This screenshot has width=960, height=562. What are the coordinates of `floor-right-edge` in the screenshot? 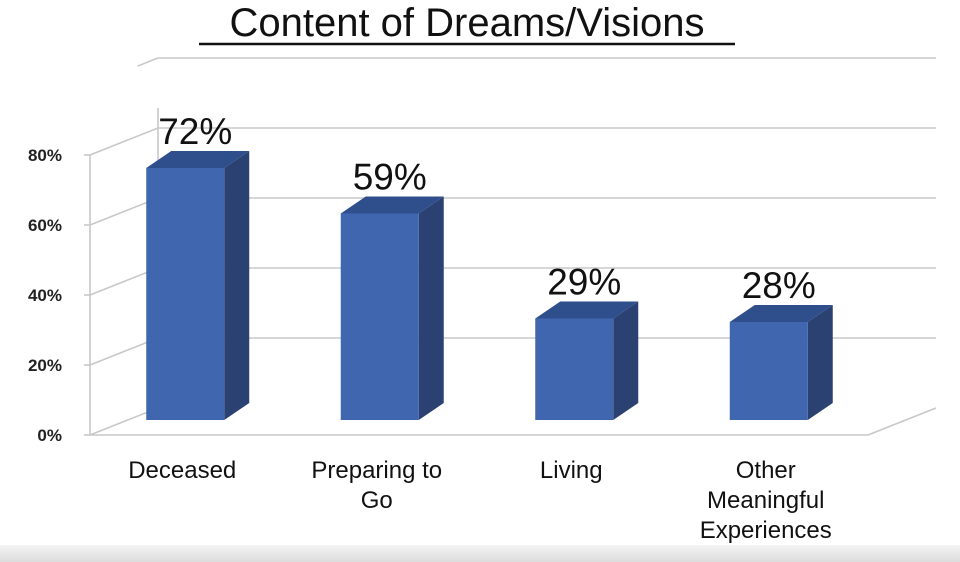 It's located at (902, 421).